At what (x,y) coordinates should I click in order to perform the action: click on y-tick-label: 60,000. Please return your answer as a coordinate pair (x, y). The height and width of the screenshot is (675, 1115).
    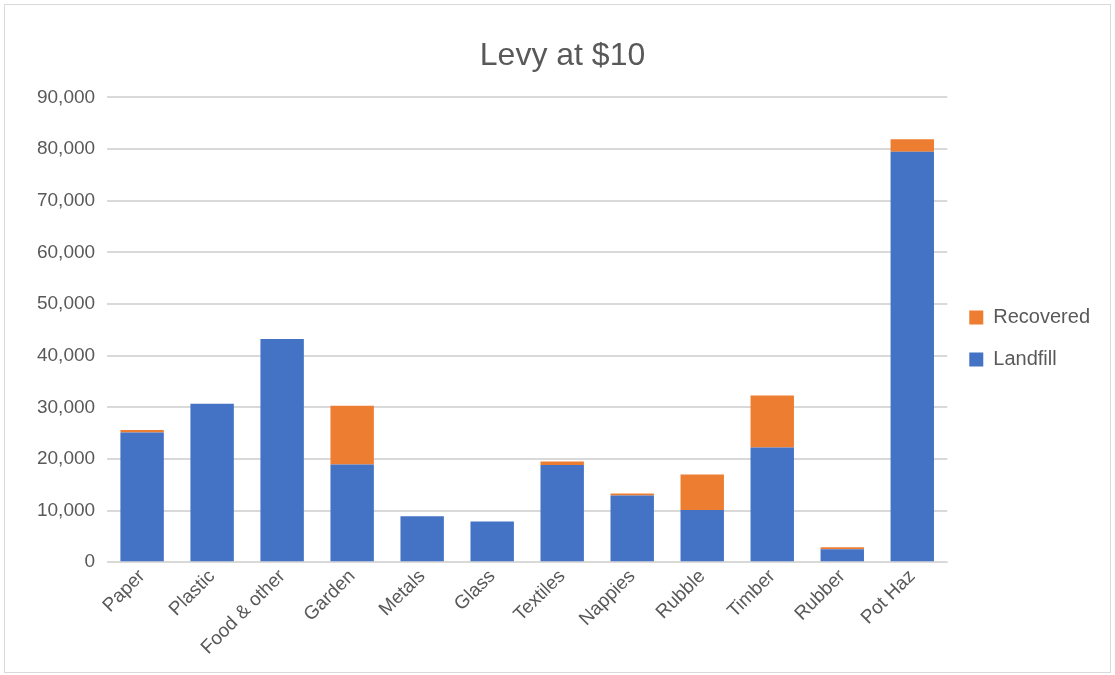
    Looking at the image, I should click on (66, 251).